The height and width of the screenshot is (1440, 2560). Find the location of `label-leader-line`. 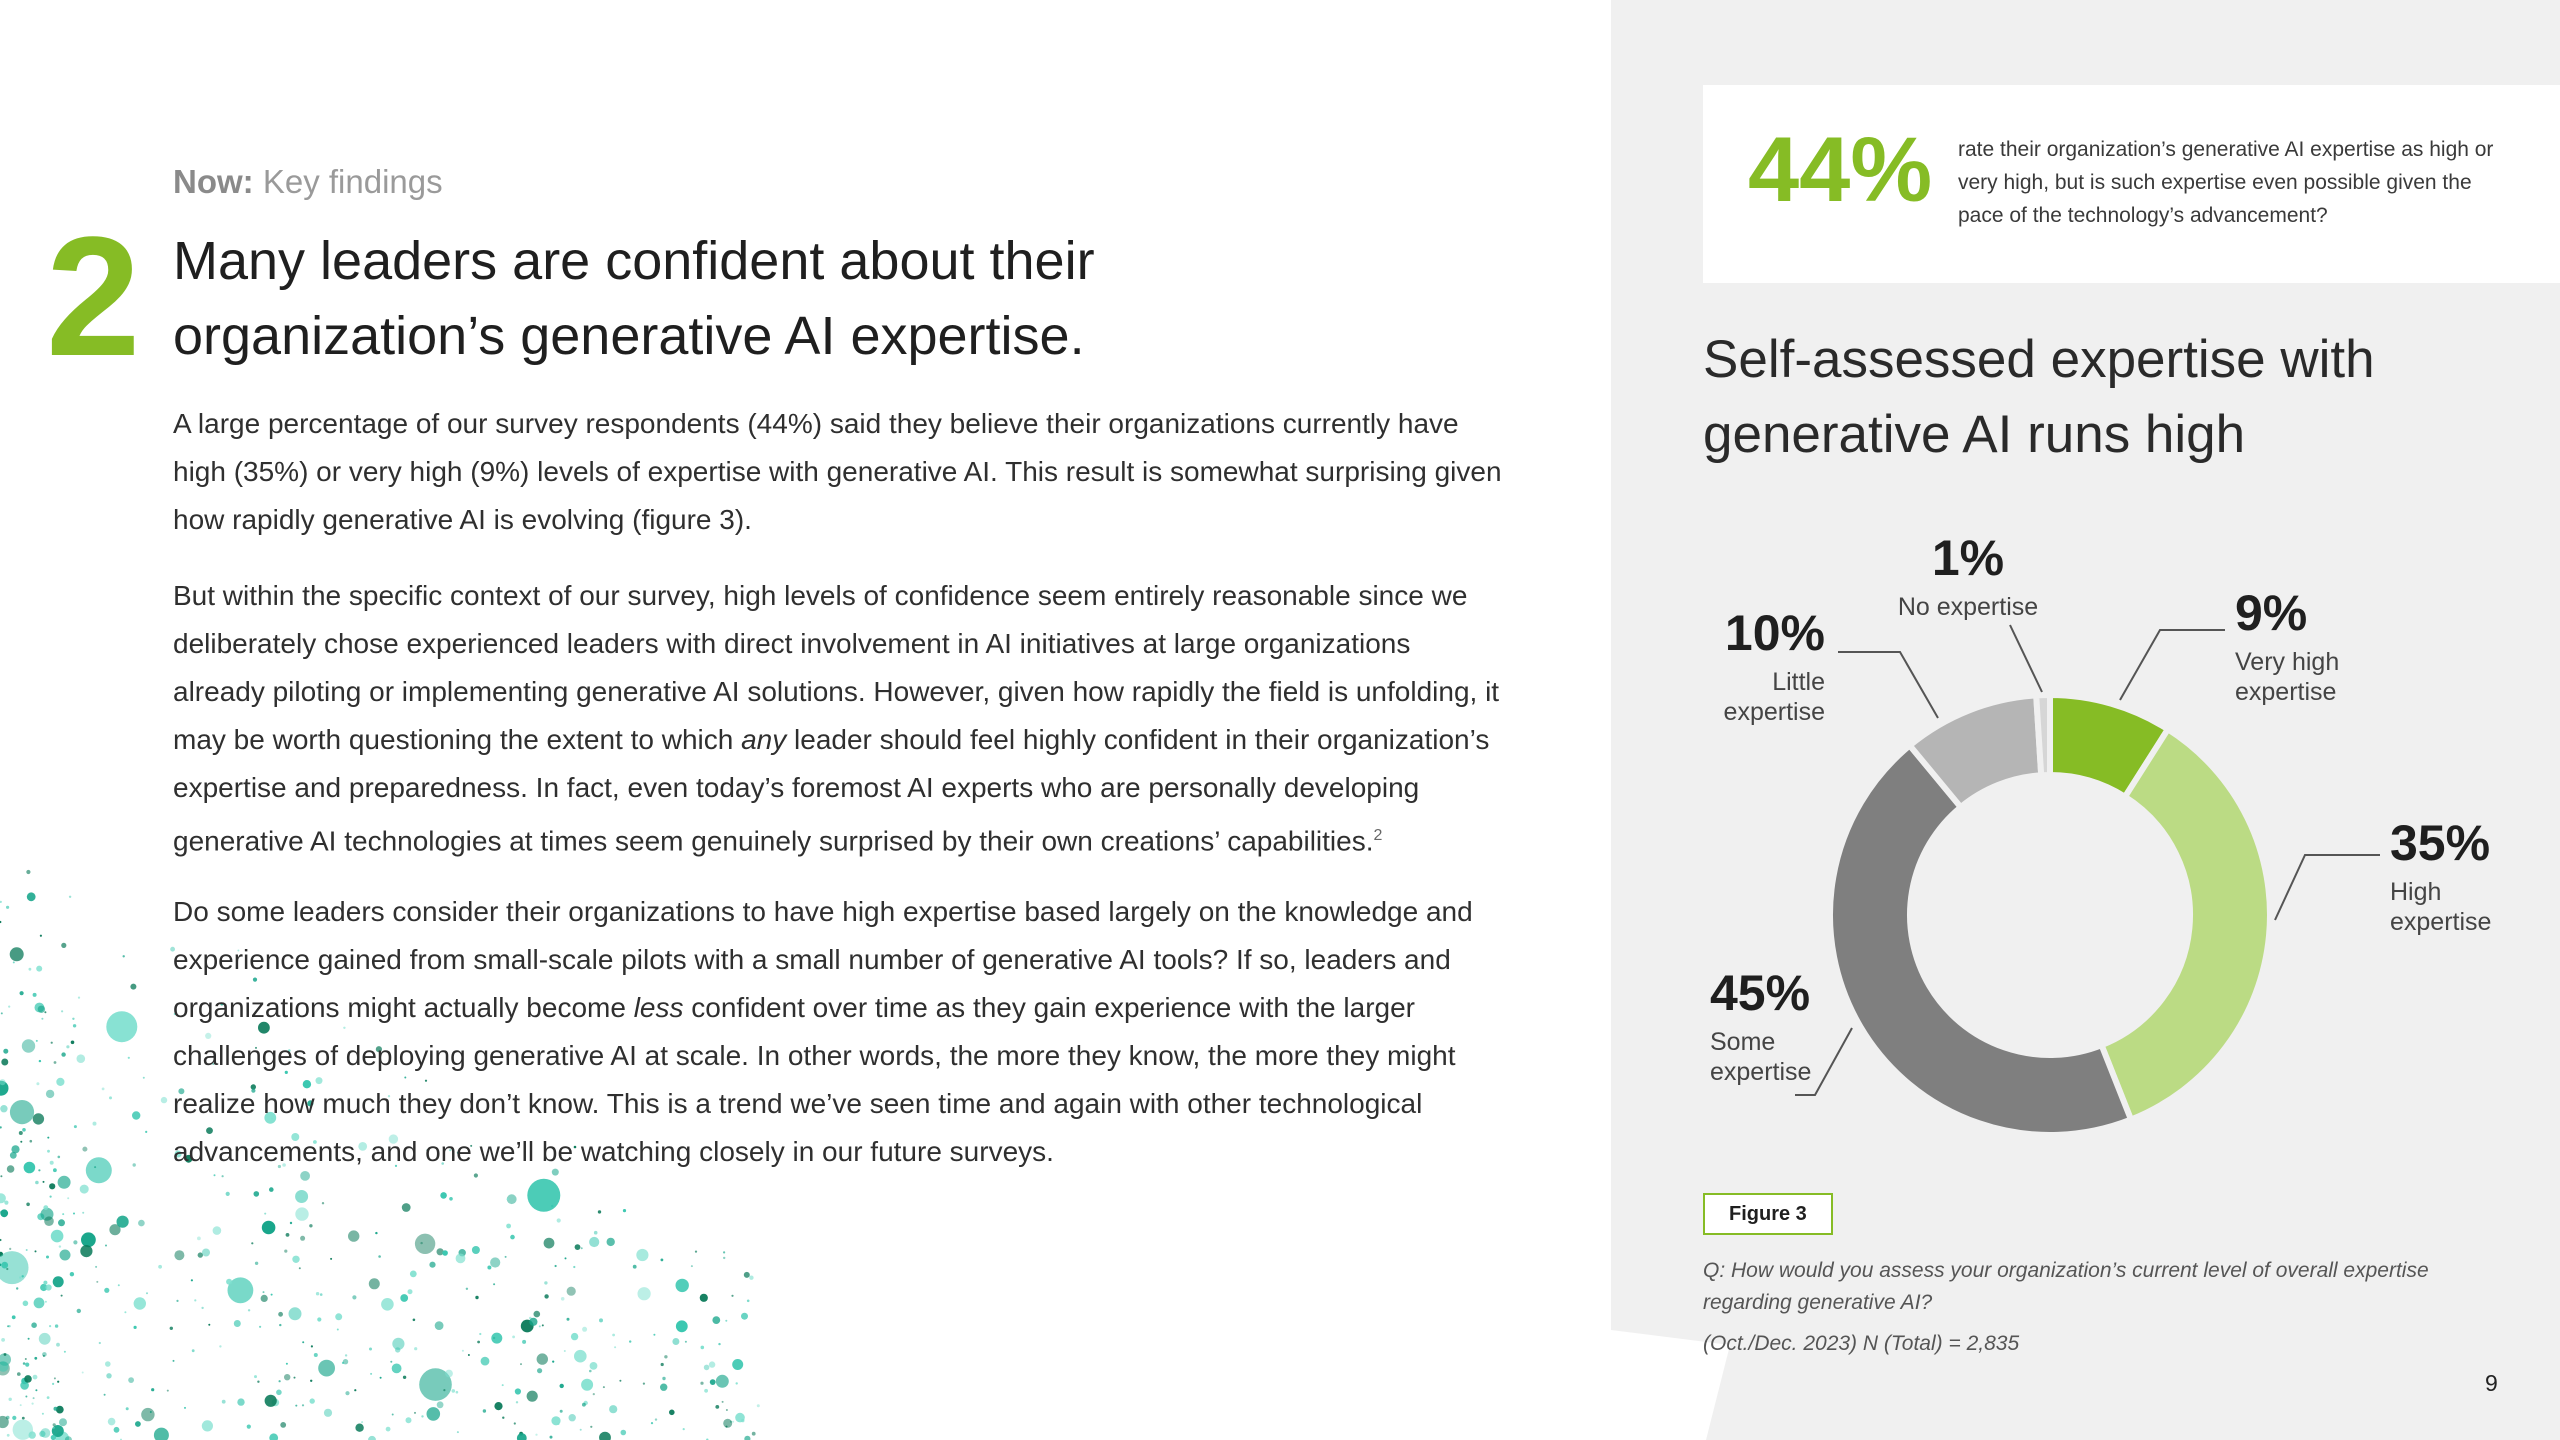

label-leader-line is located at coordinates (1824, 1061).